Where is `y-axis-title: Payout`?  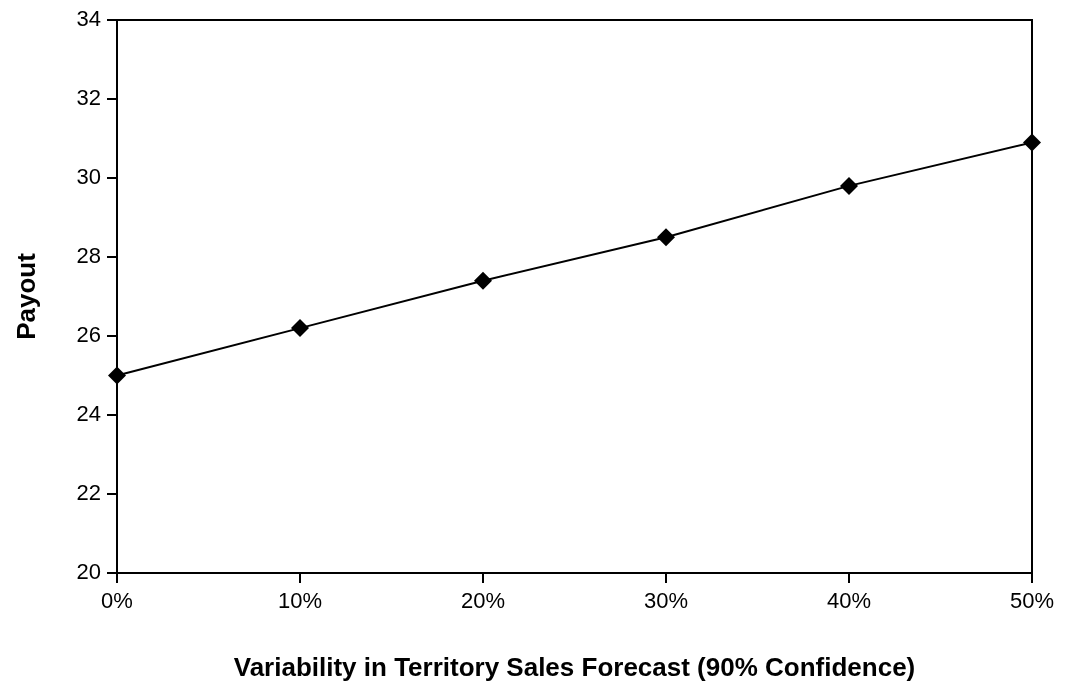
y-axis-title: Payout is located at coordinates (25, 296).